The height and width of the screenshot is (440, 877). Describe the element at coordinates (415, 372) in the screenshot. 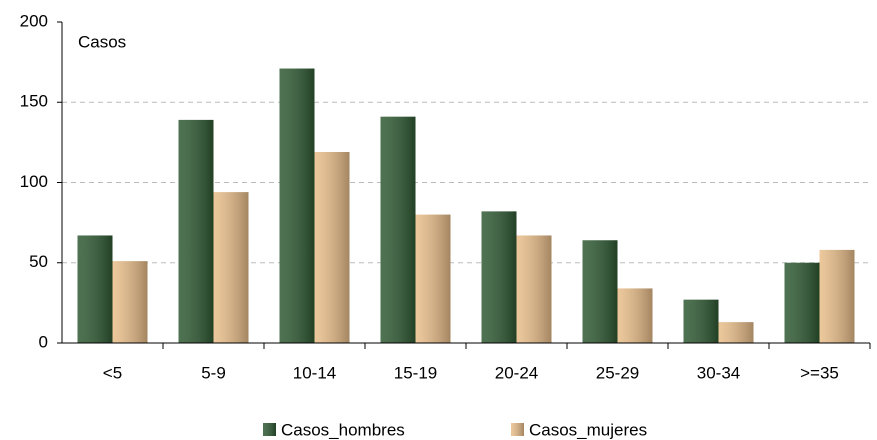

I see `x-tick-label: 15-19` at that location.